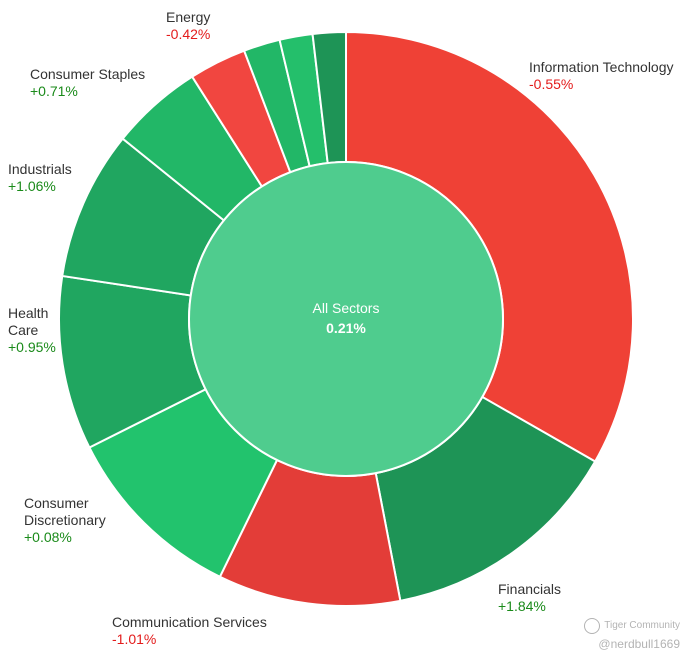 Image resolution: width=692 pixels, height=659 pixels. I want to click on tiger-logo-icon, so click(592, 626).